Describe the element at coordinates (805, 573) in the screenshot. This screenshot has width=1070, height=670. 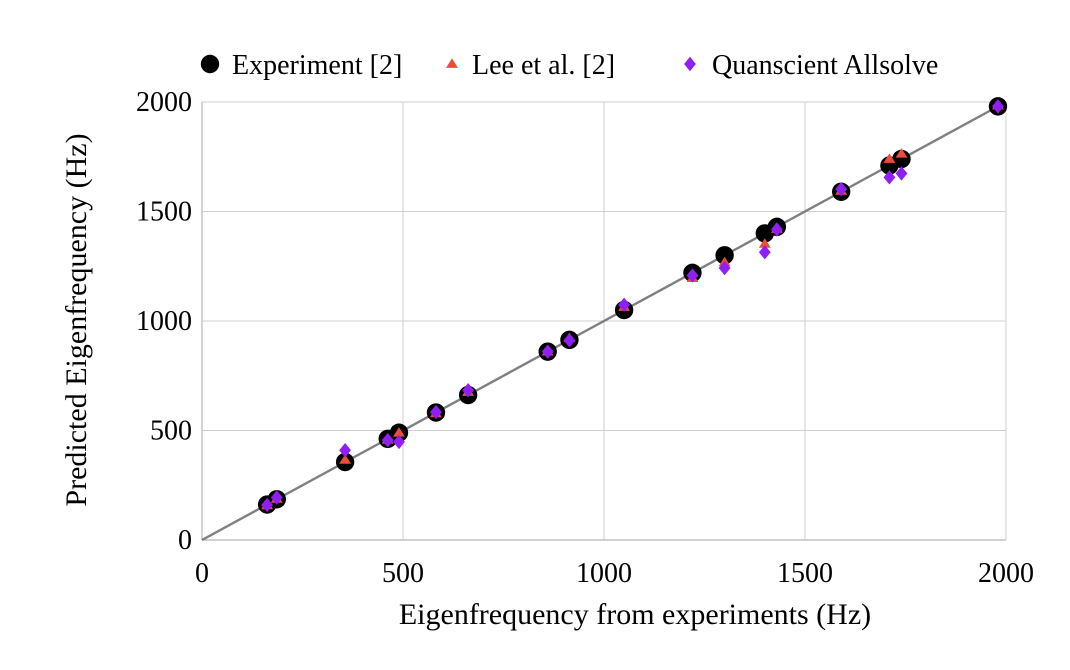
I see `x-tick-label-1500: 1500` at that location.